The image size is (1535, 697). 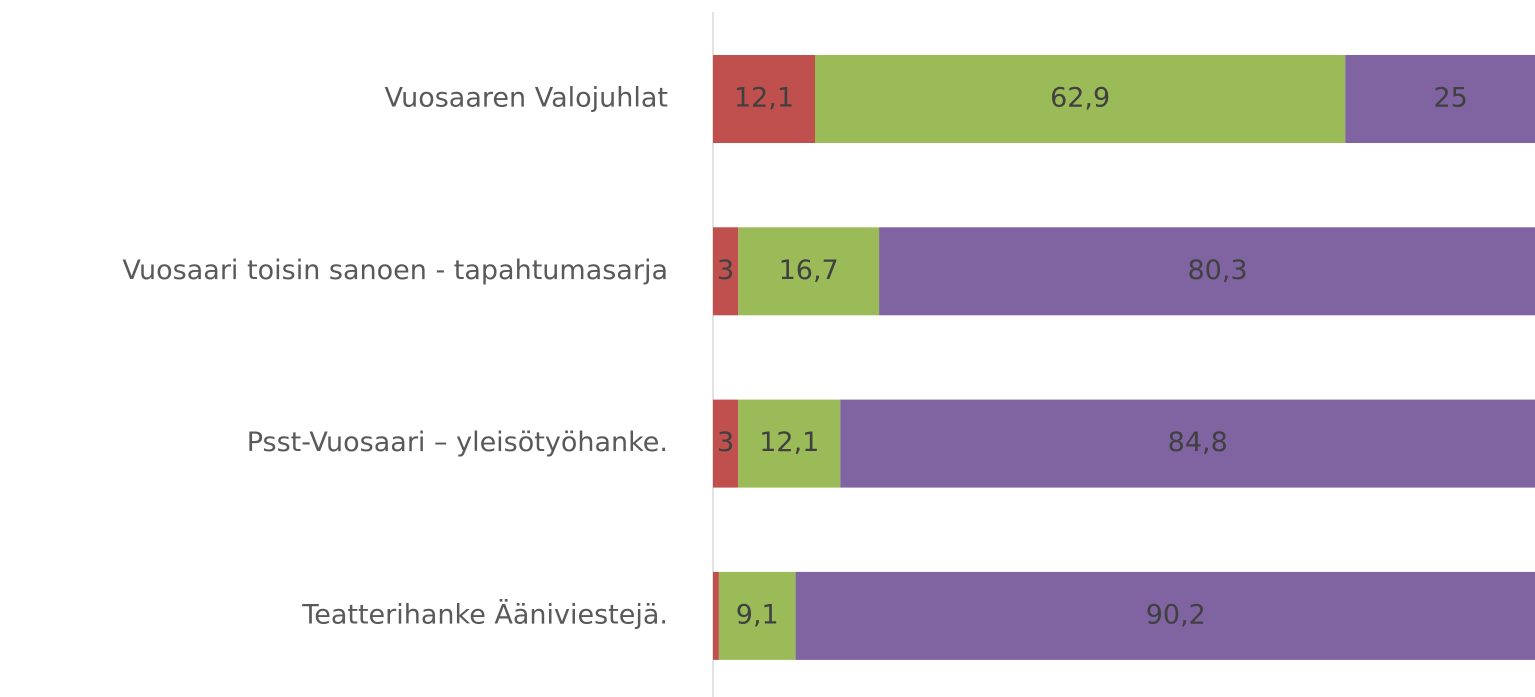 What do you see at coordinates (1450, 98) in the screenshot?
I see `value-label: 25` at bounding box center [1450, 98].